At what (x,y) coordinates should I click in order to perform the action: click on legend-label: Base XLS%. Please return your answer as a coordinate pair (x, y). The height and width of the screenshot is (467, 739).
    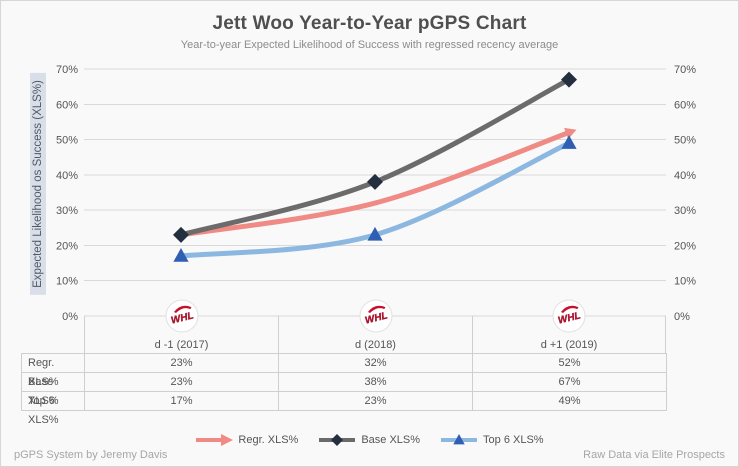
    Looking at the image, I should click on (391, 440).